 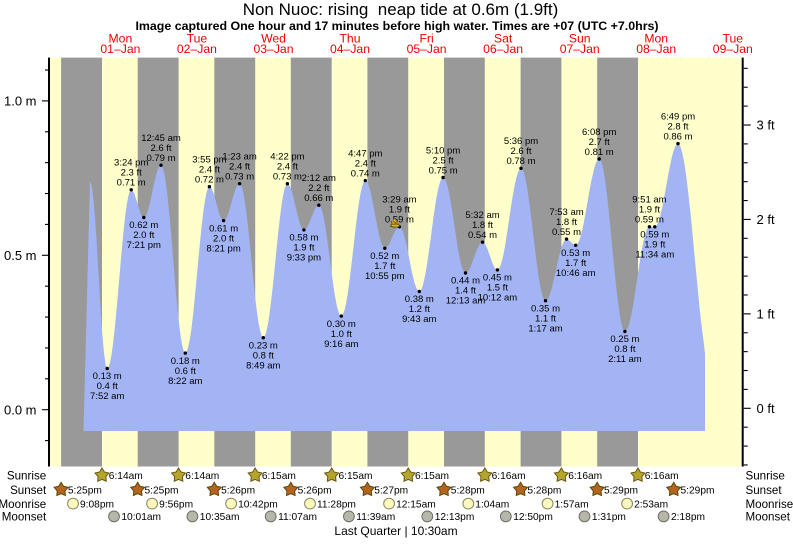 What do you see at coordinates (297, 517) in the screenshot?
I see `svg-text: 11:07am` at bounding box center [297, 517].